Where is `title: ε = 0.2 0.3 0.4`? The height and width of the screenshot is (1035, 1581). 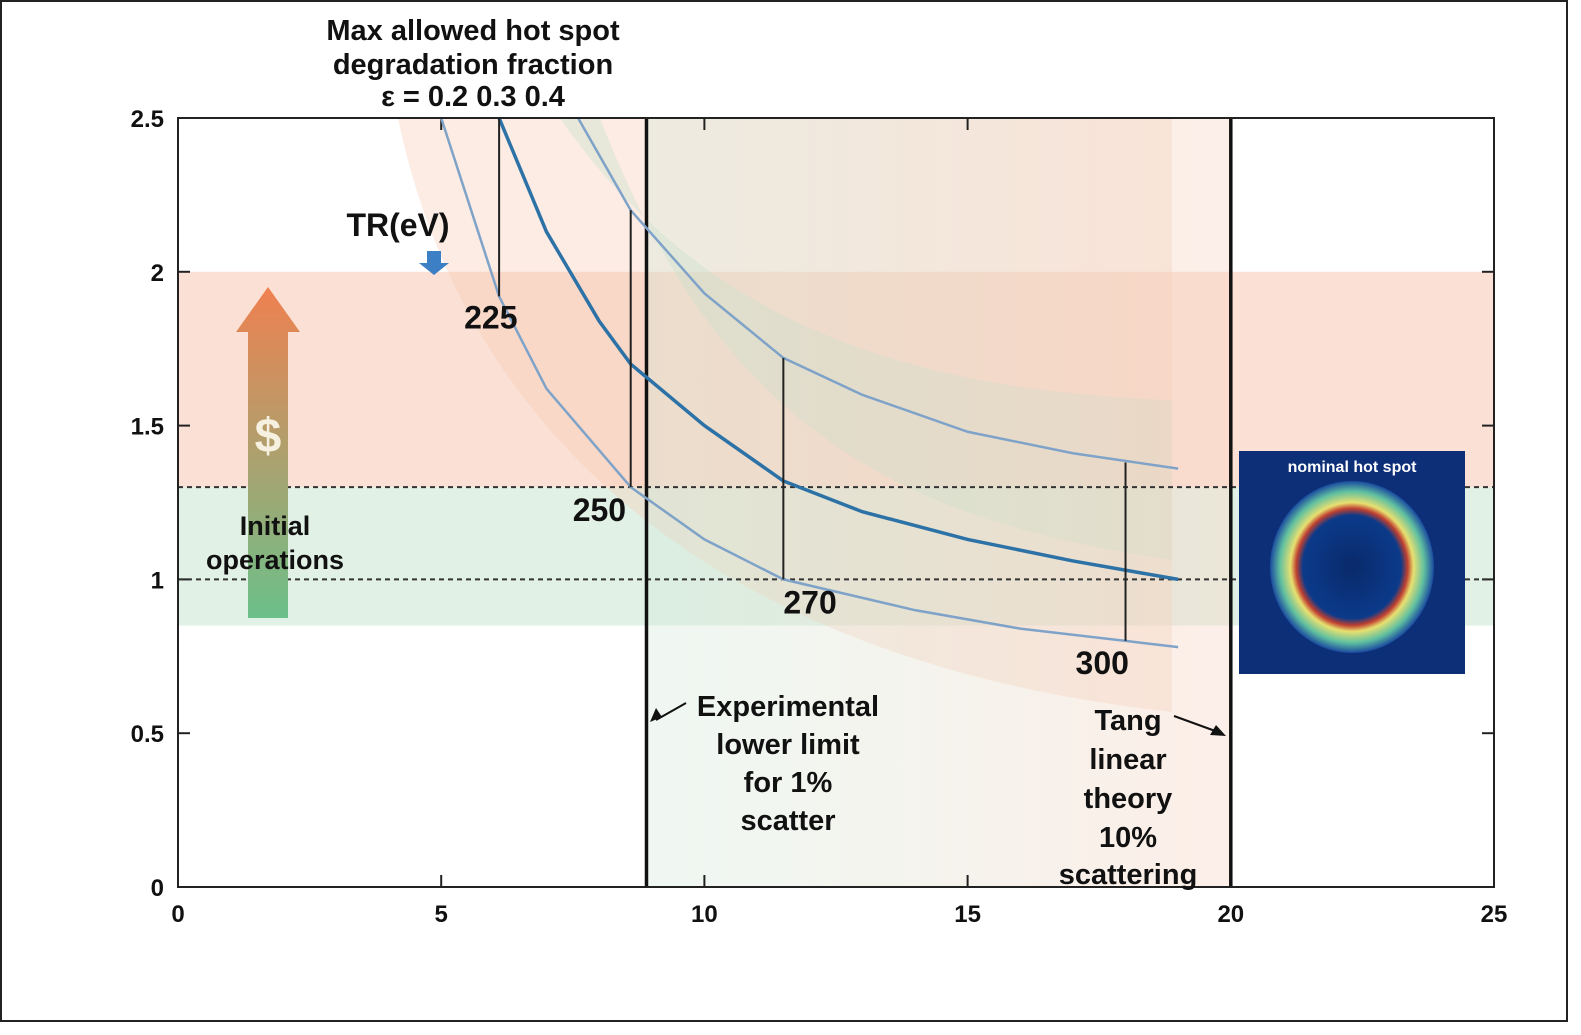
title: ε = 0.2 0.3 0.4 is located at coordinates (473, 97).